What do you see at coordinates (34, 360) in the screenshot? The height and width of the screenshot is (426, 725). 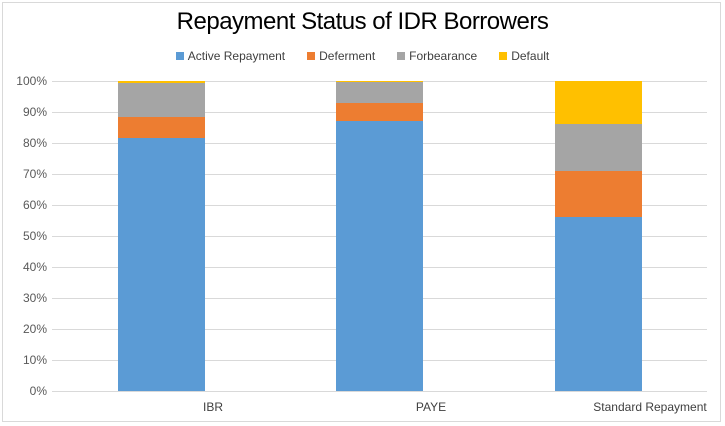 I see `y-tick-label: 10%` at bounding box center [34, 360].